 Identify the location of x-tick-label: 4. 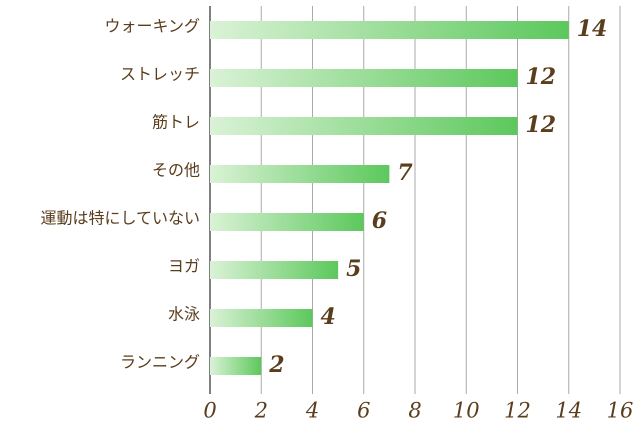
(312, 411).